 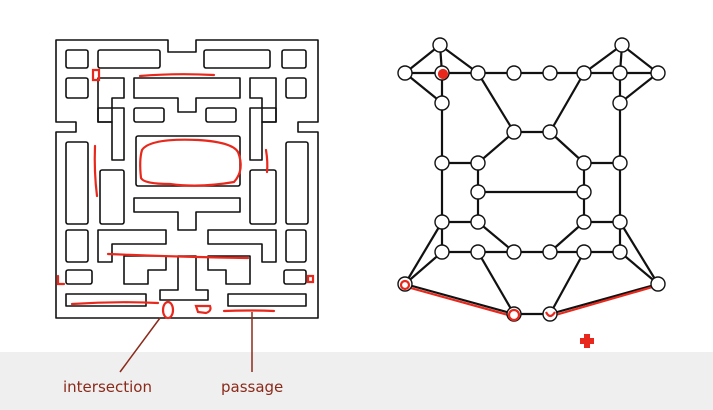 I want to click on intersection-label: intersection, so click(x=107, y=387).